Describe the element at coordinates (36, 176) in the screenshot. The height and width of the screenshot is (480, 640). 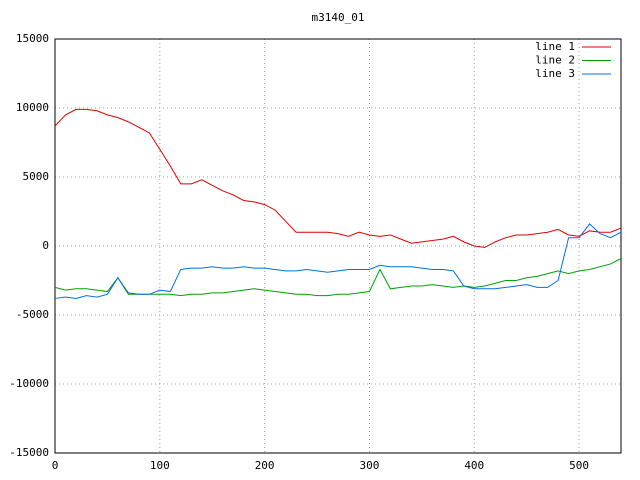
I see `y-tick-label: 5000` at that location.